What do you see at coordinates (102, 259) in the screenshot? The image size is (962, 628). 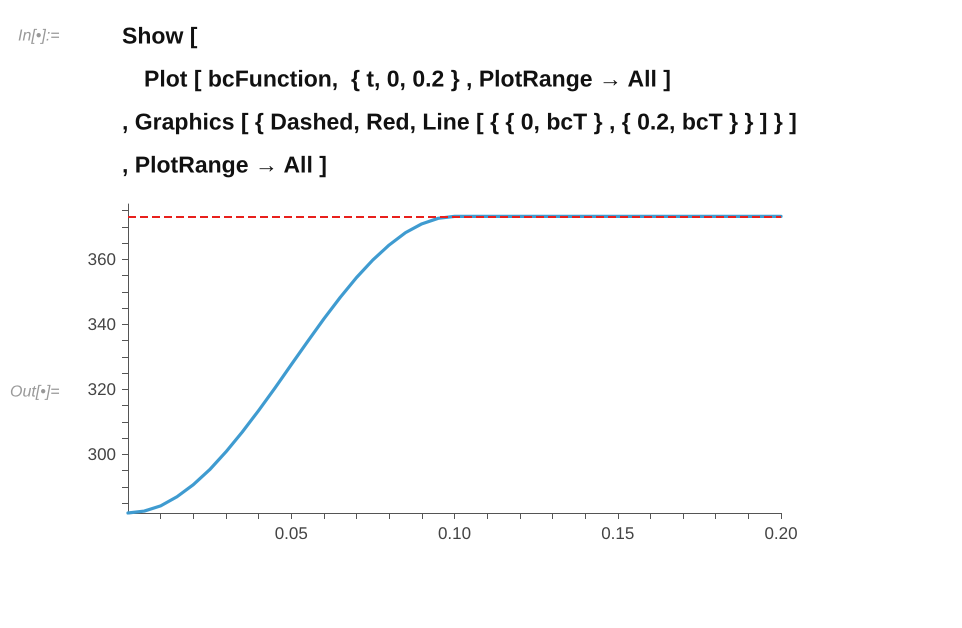 I see `y-tick-label: 360` at bounding box center [102, 259].